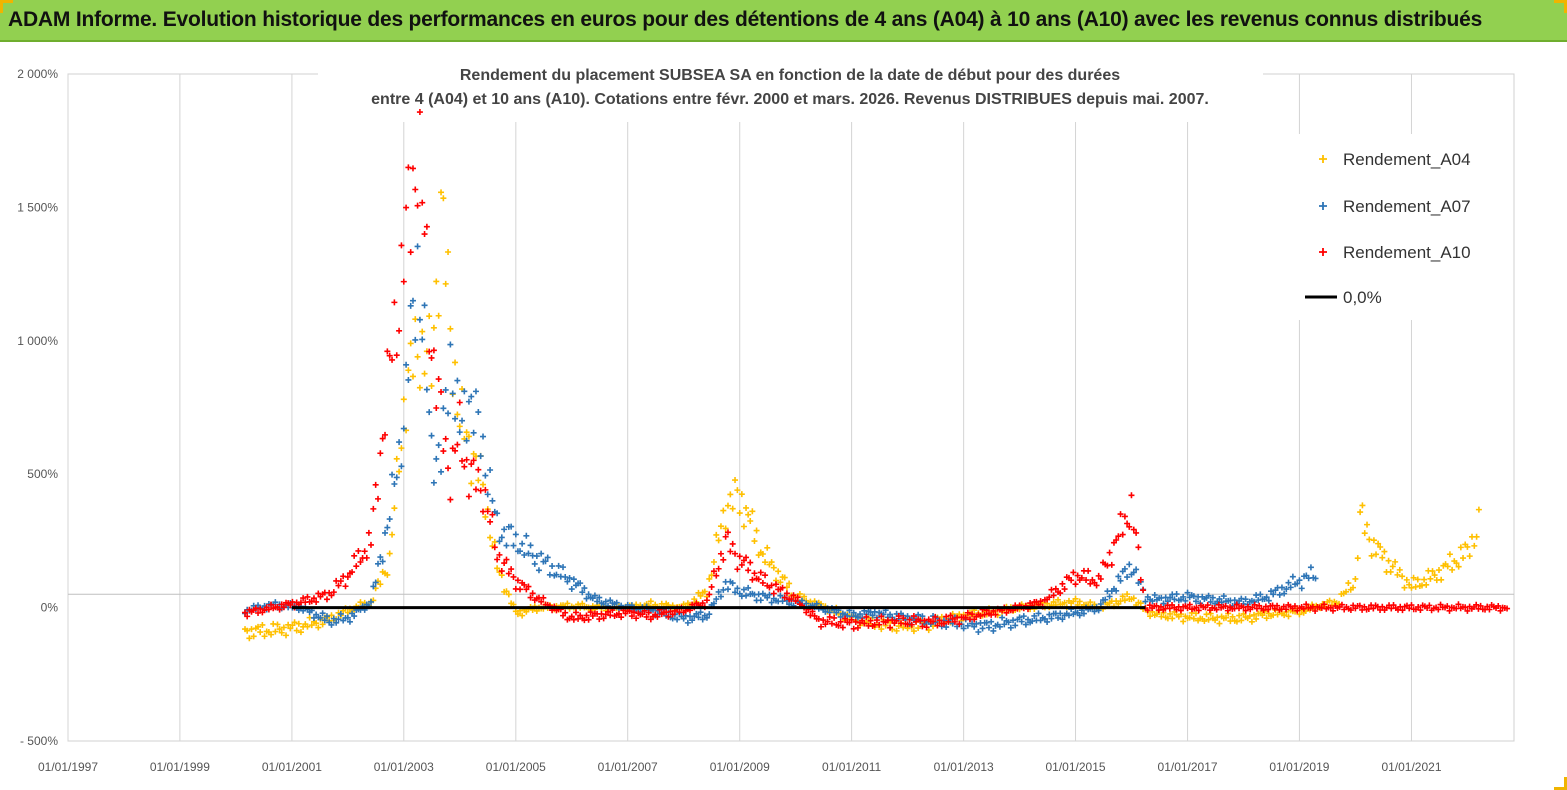 This screenshot has width=1567, height=790. Describe the element at coordinates (628, 767) in the screenshot. I see `x-tick-label: 01/01/2007` at that location.